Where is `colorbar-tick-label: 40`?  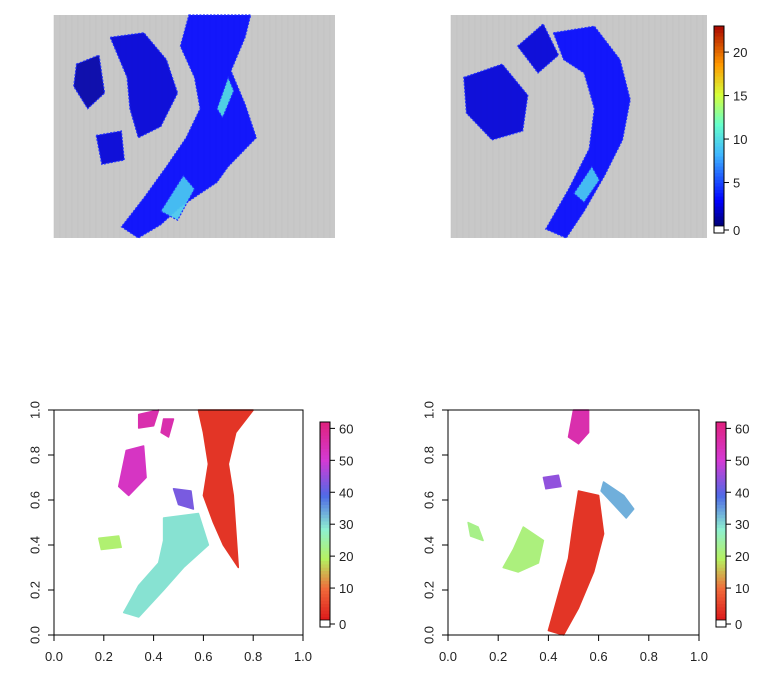
colorbar-tick-label: 40 is located at coordinates (742, 492).